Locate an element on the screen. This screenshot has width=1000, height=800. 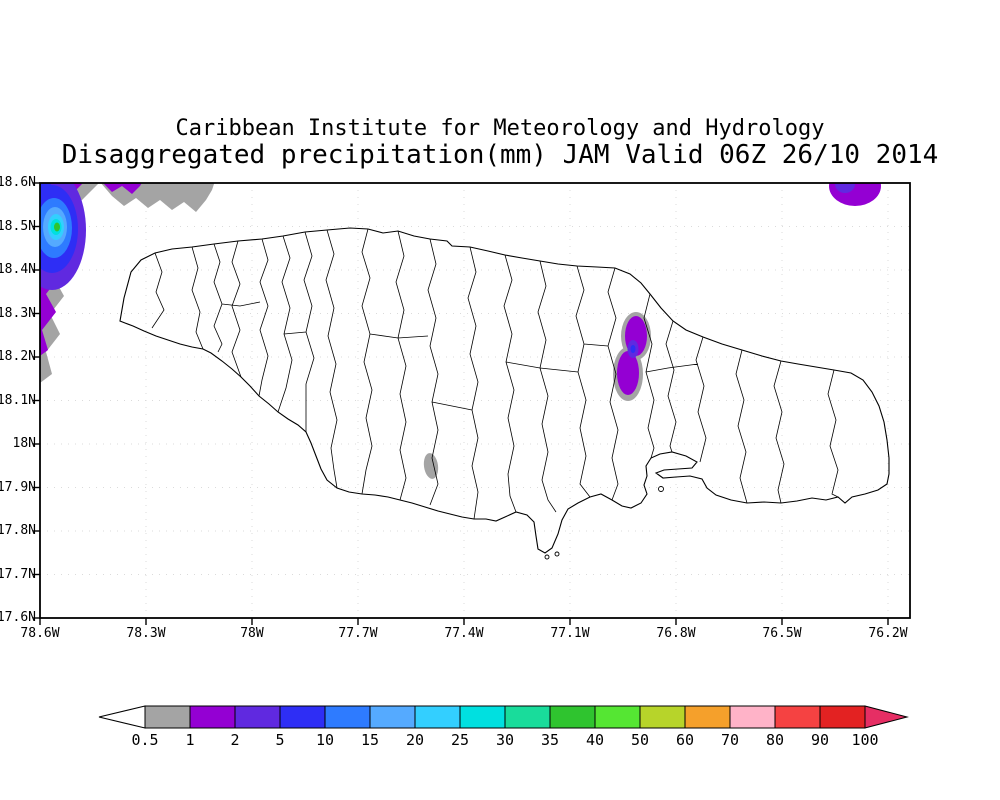
colorbar-label: 15 is located at coordinates (370, 740).